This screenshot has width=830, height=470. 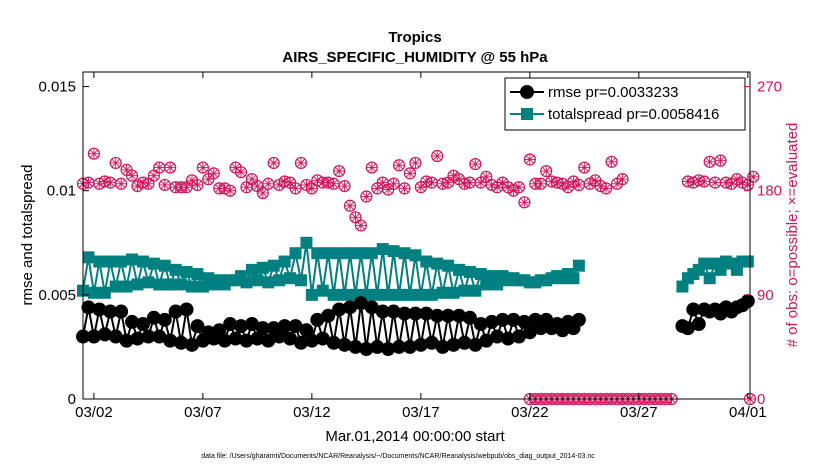 I want to click on x-tick-label: 04/01, so click(x=748, y=412).